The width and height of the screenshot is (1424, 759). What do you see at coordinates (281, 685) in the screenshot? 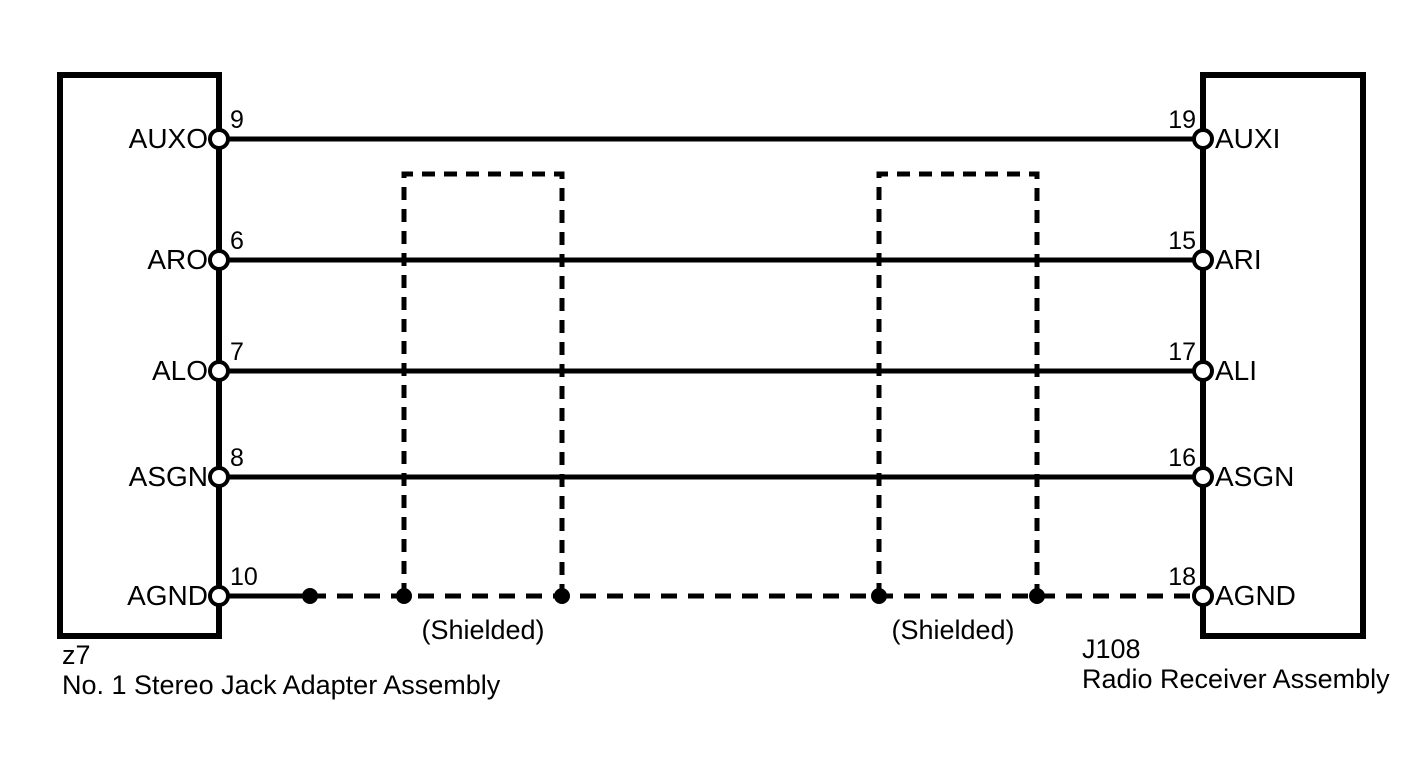
I see `left-connector-name: No. 1 Stereo Jack Adapter Assembly` at bounding box center [281, 685].